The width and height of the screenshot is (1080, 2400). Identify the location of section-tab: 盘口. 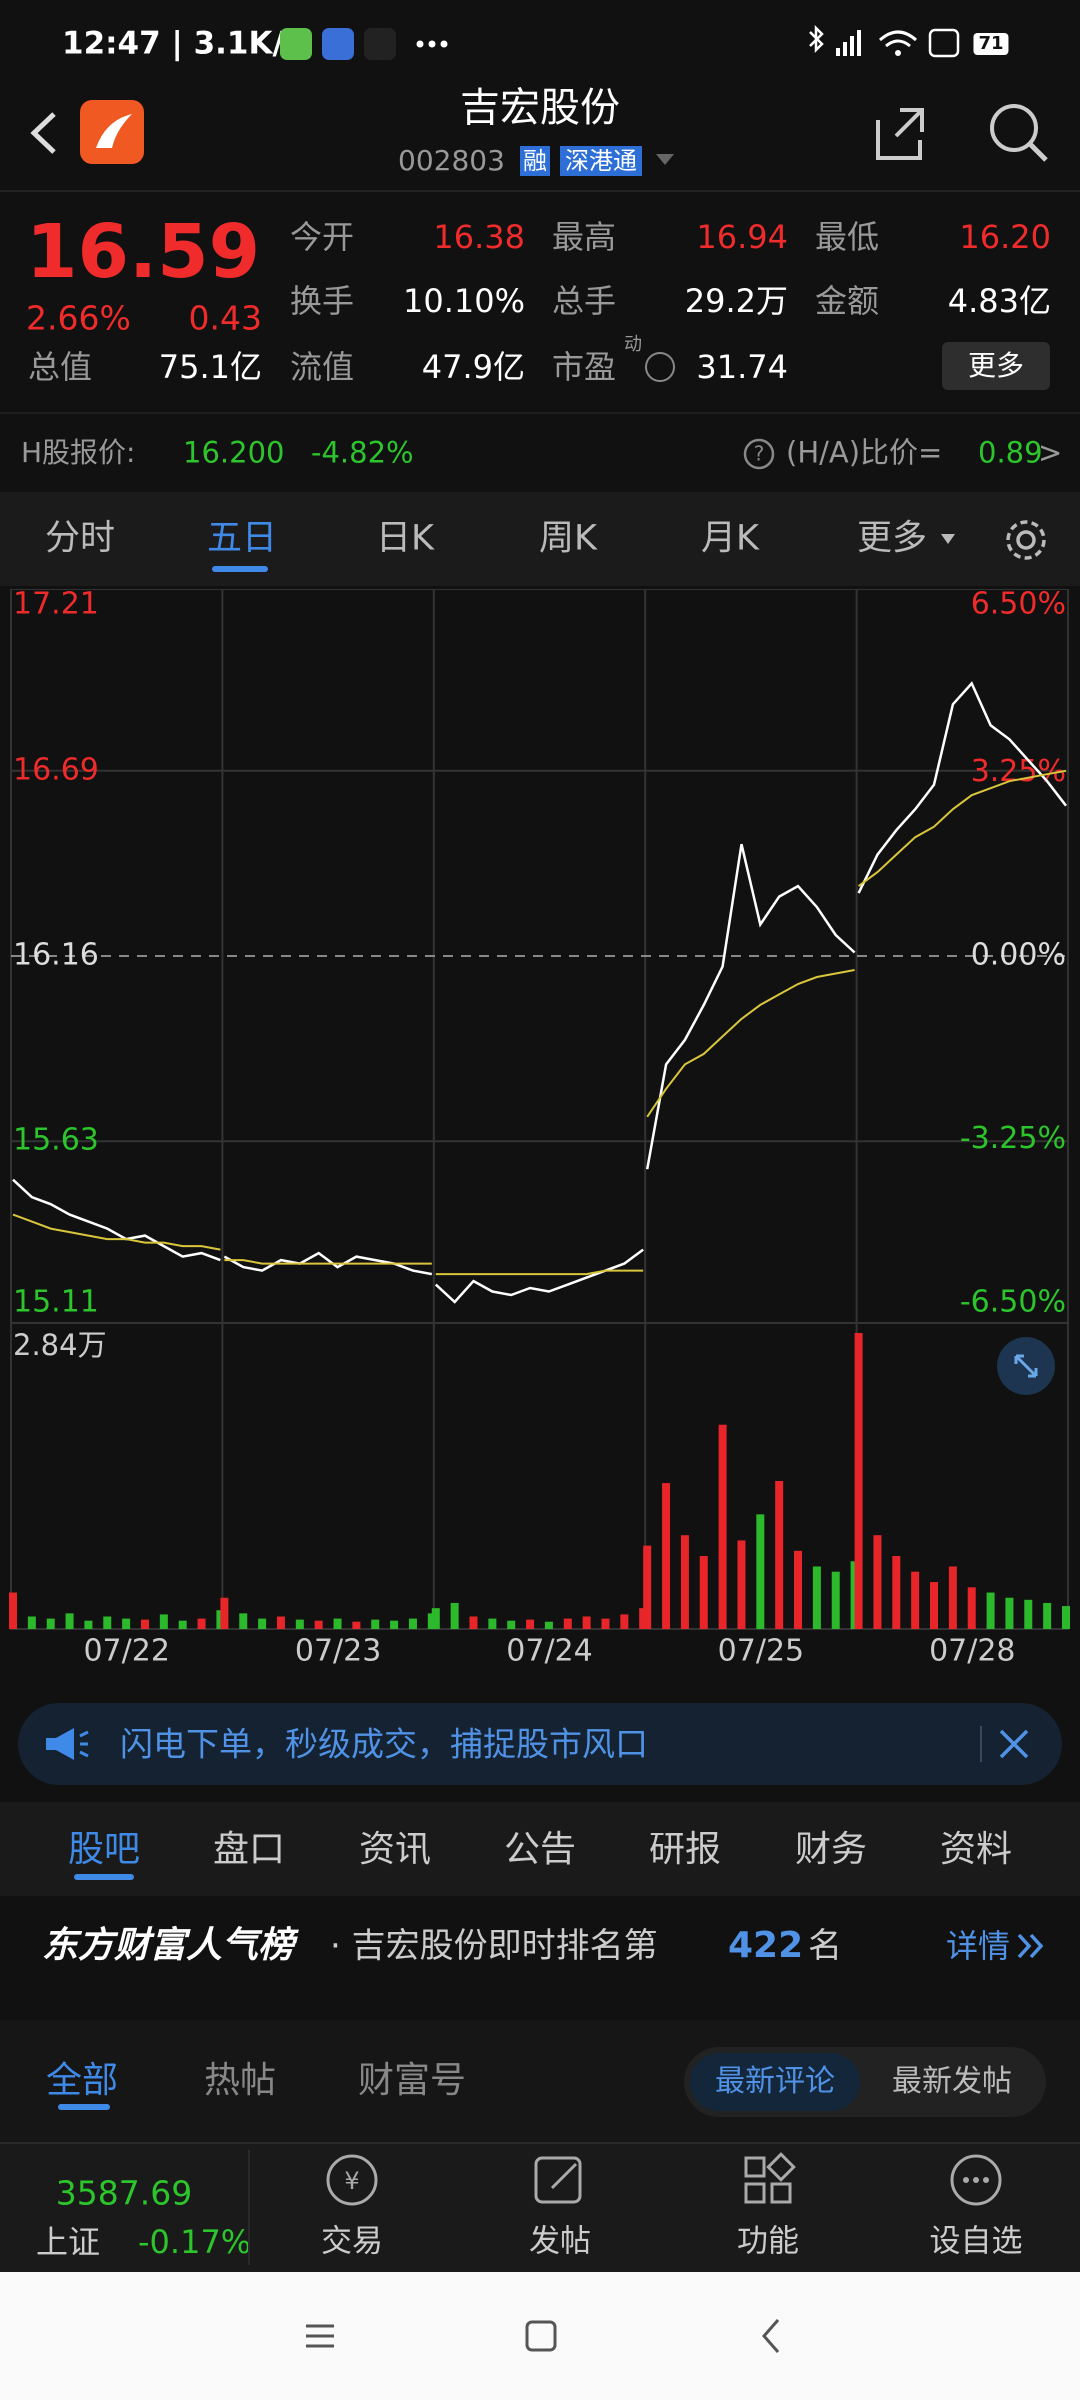
(249, 1849).